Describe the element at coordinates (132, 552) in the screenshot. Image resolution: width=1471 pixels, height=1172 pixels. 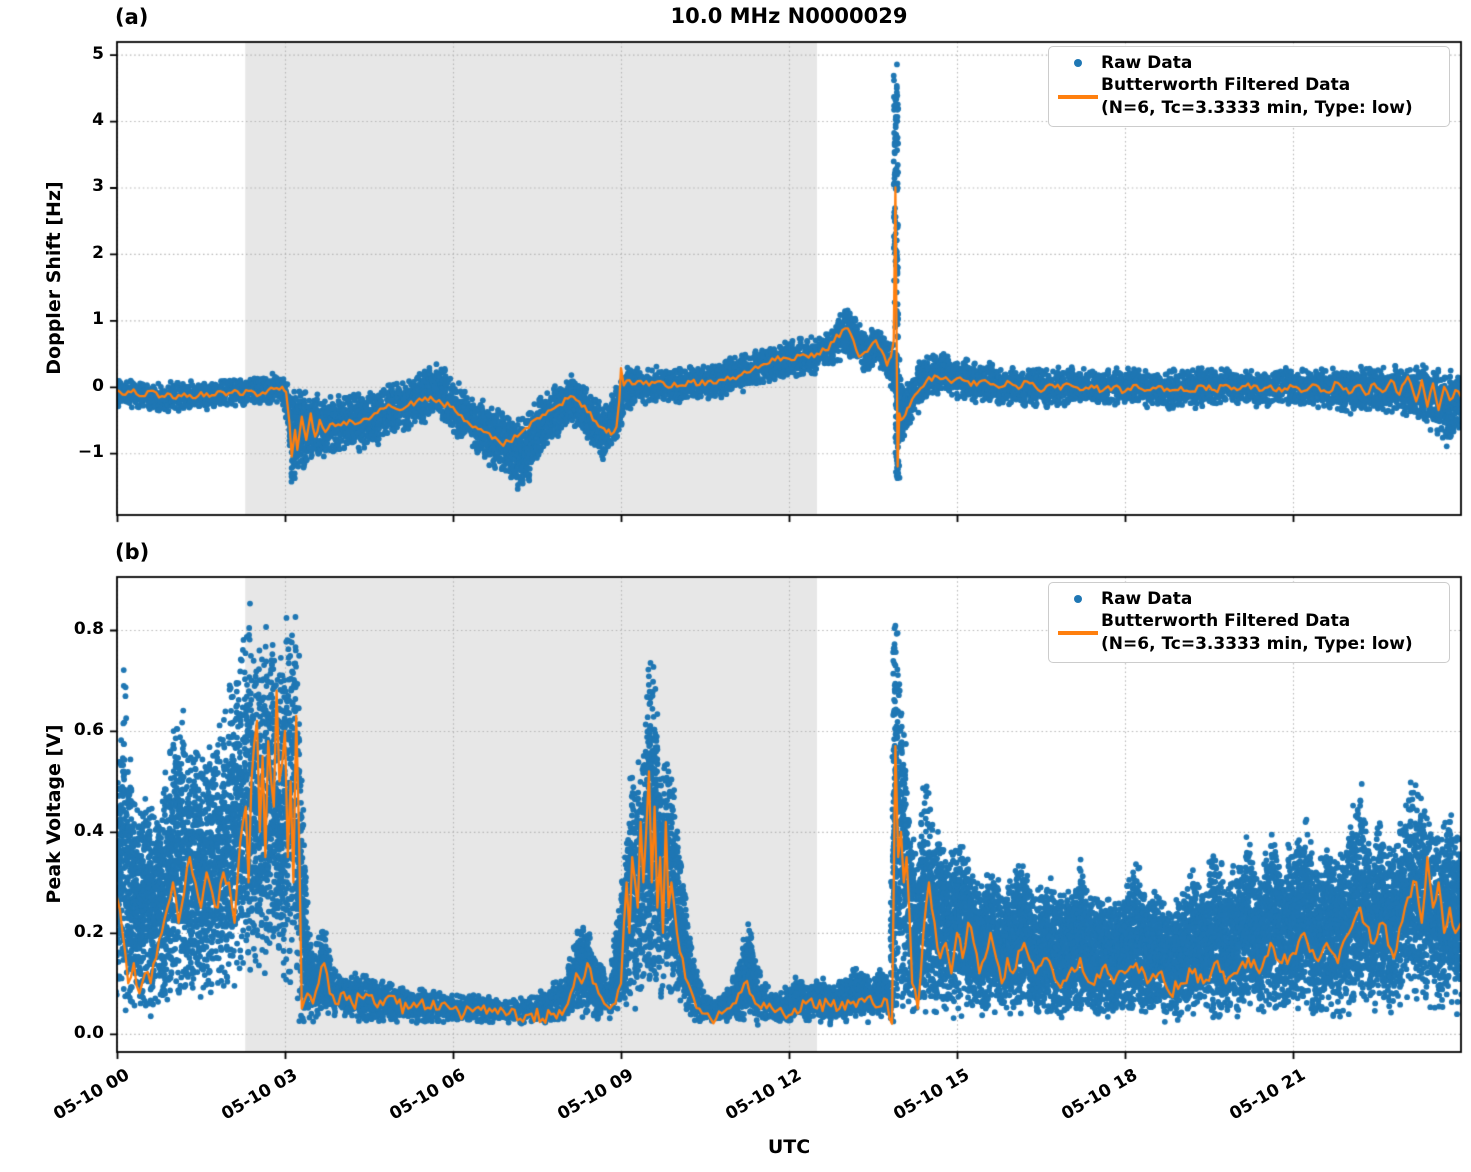
I see `panel-b-label: (b)` at that location.